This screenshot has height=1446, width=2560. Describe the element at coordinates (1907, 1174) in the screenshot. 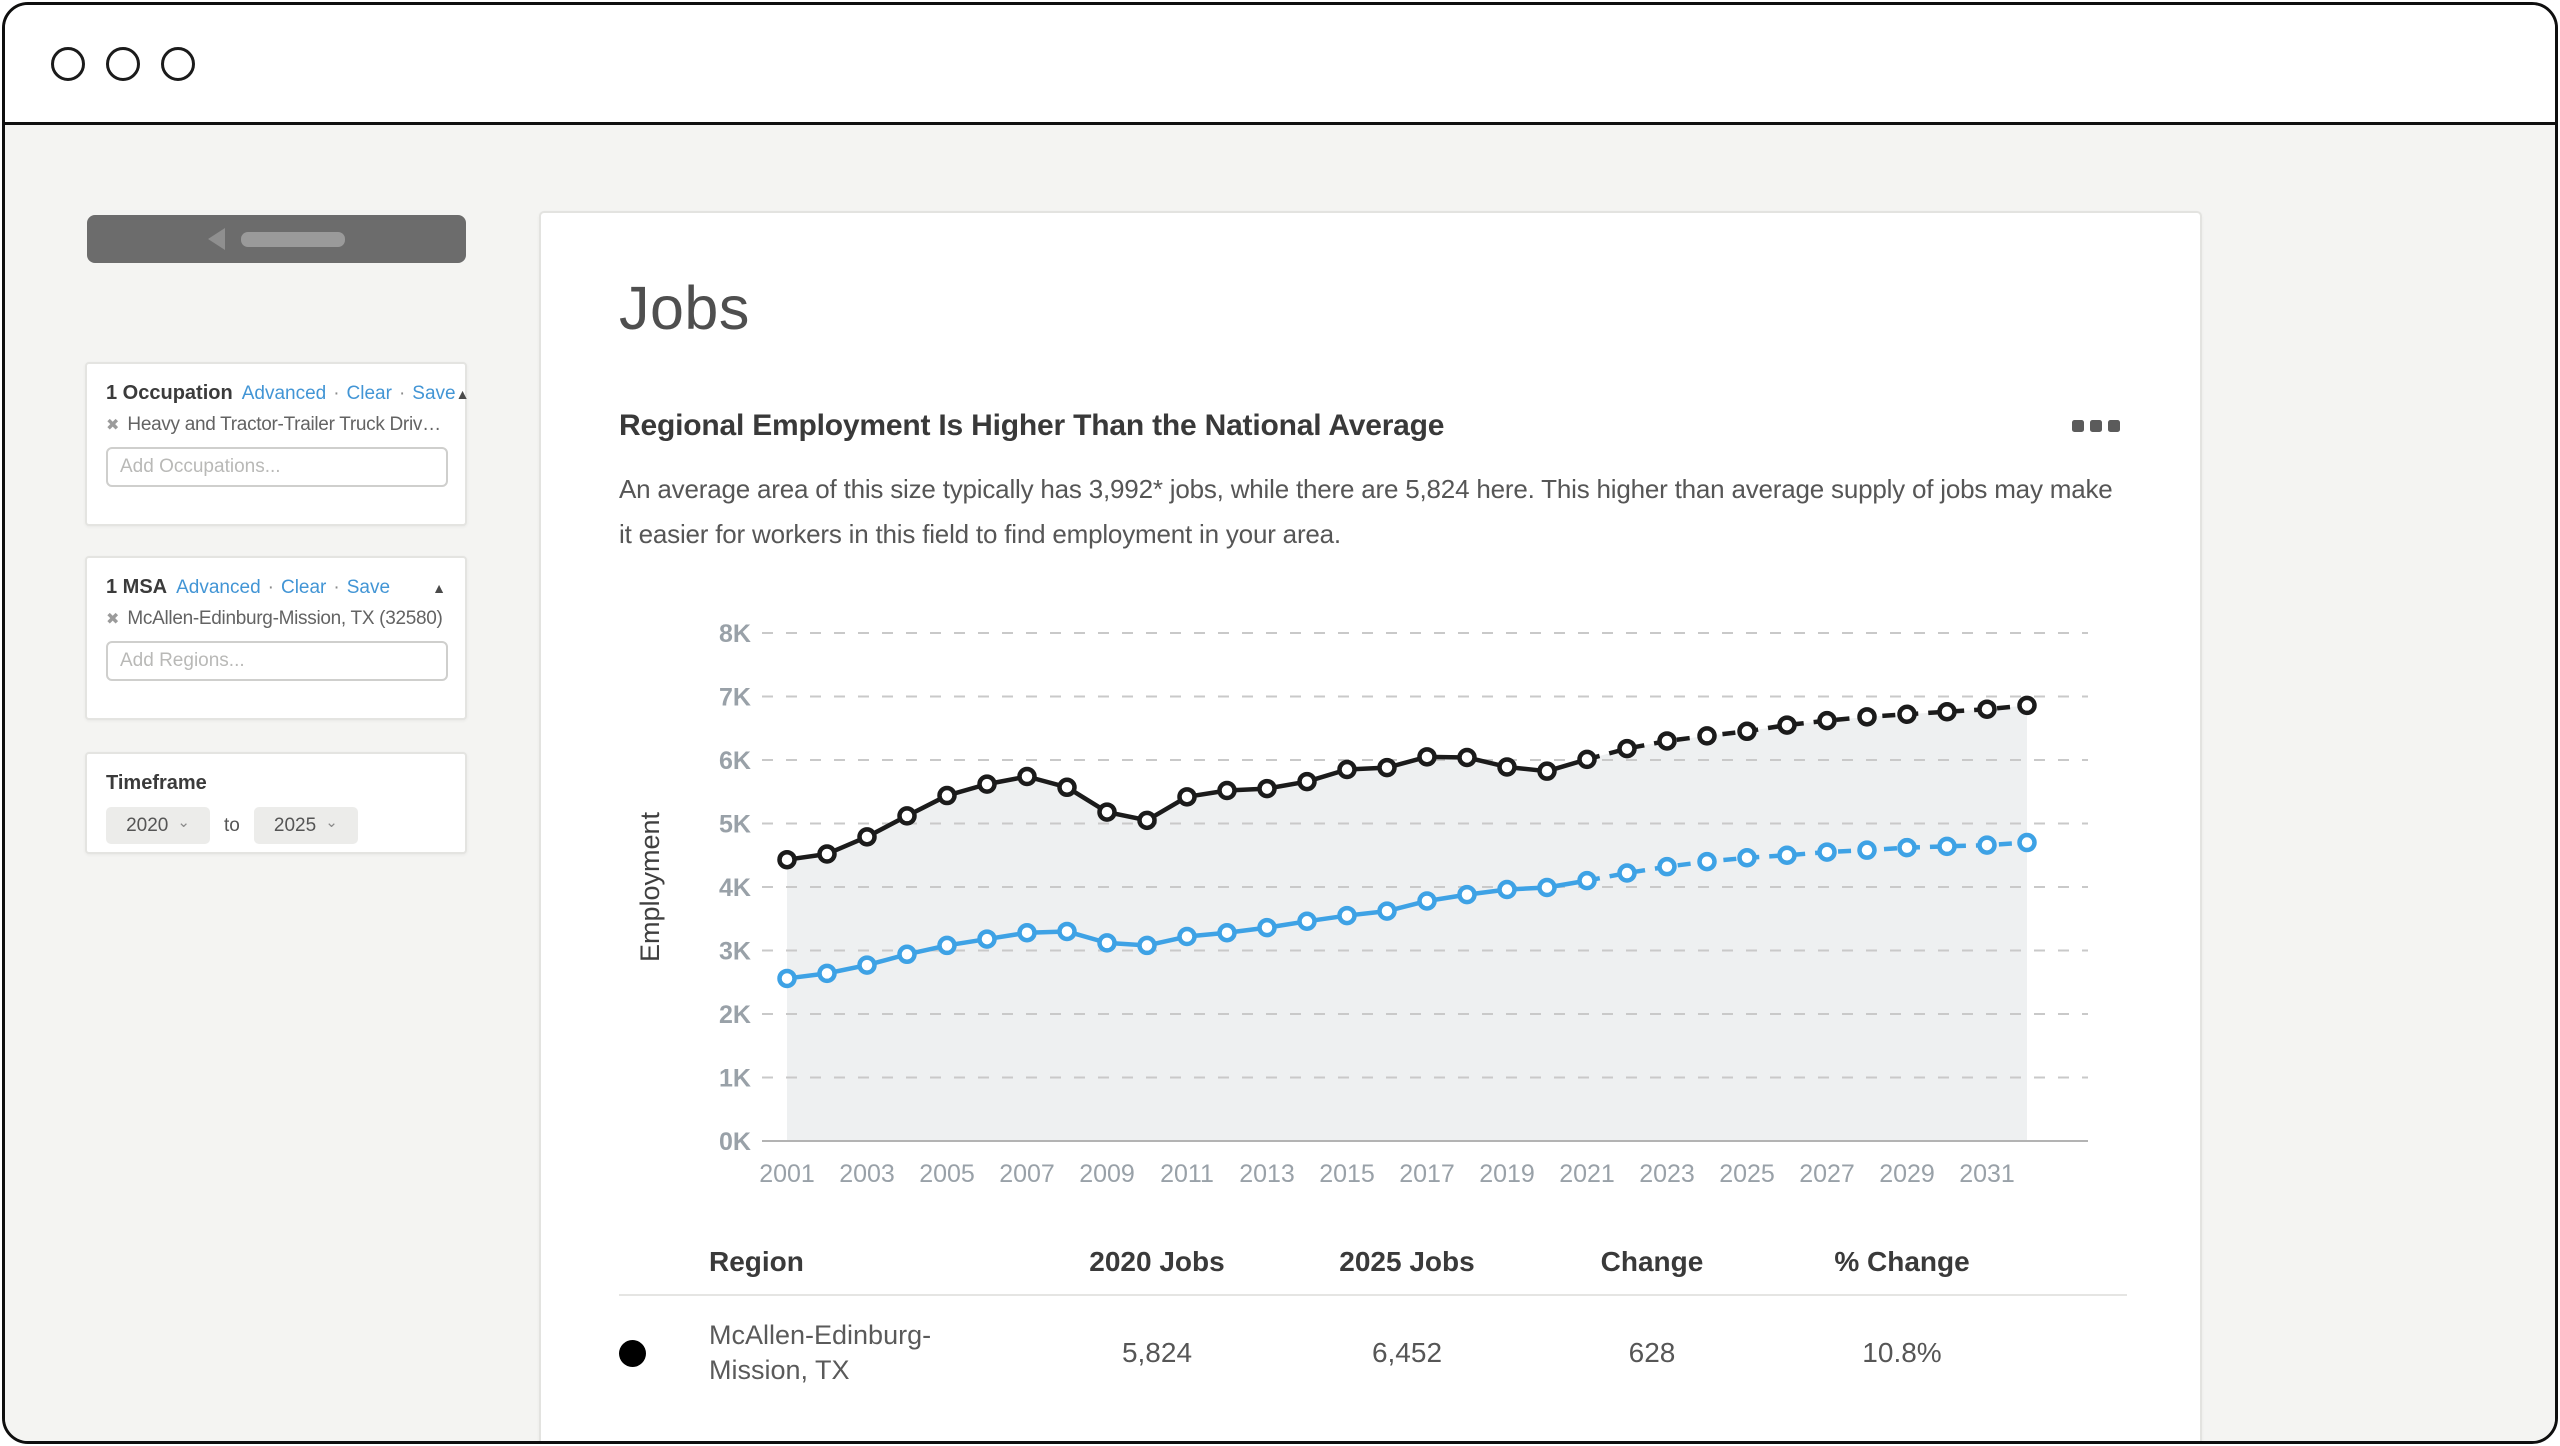

I see `svg-text: 2029` at that location.